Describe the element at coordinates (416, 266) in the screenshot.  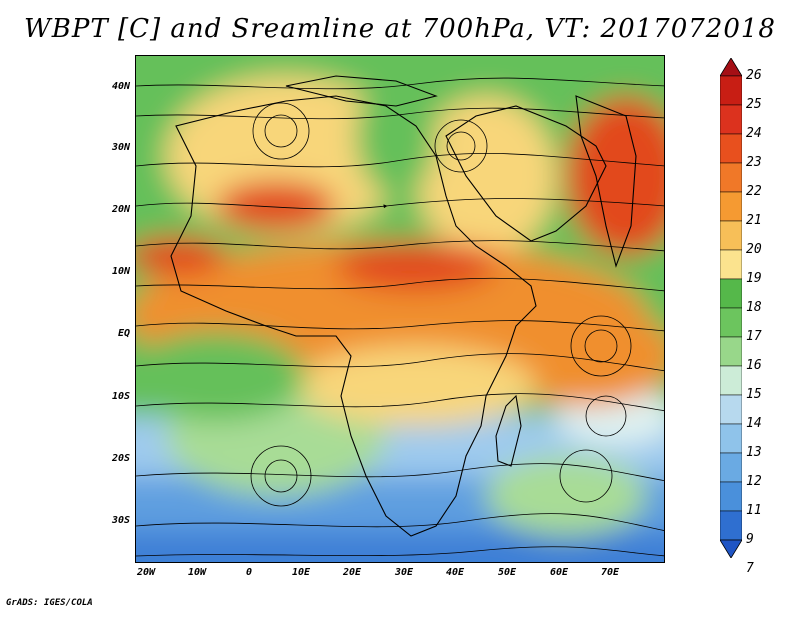
I see `shade-sahel-hot` at that location.